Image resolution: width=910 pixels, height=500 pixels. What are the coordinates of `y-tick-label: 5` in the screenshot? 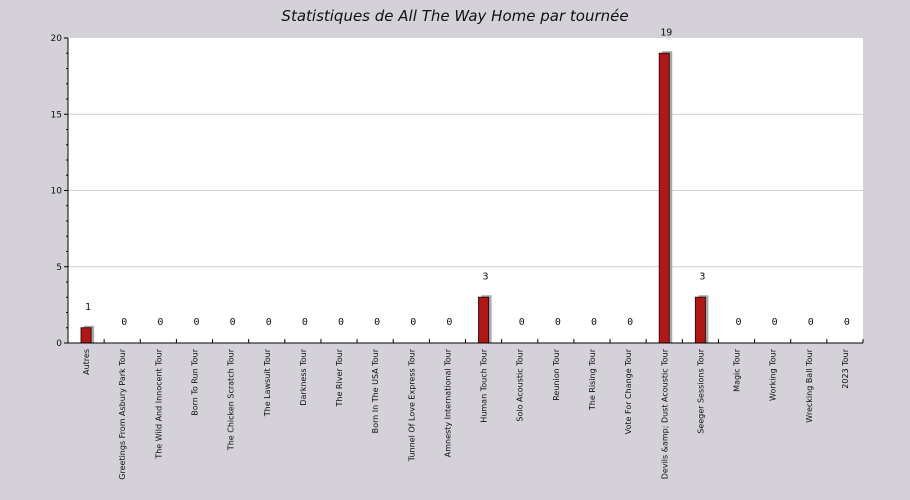 It's located at (59, 268).